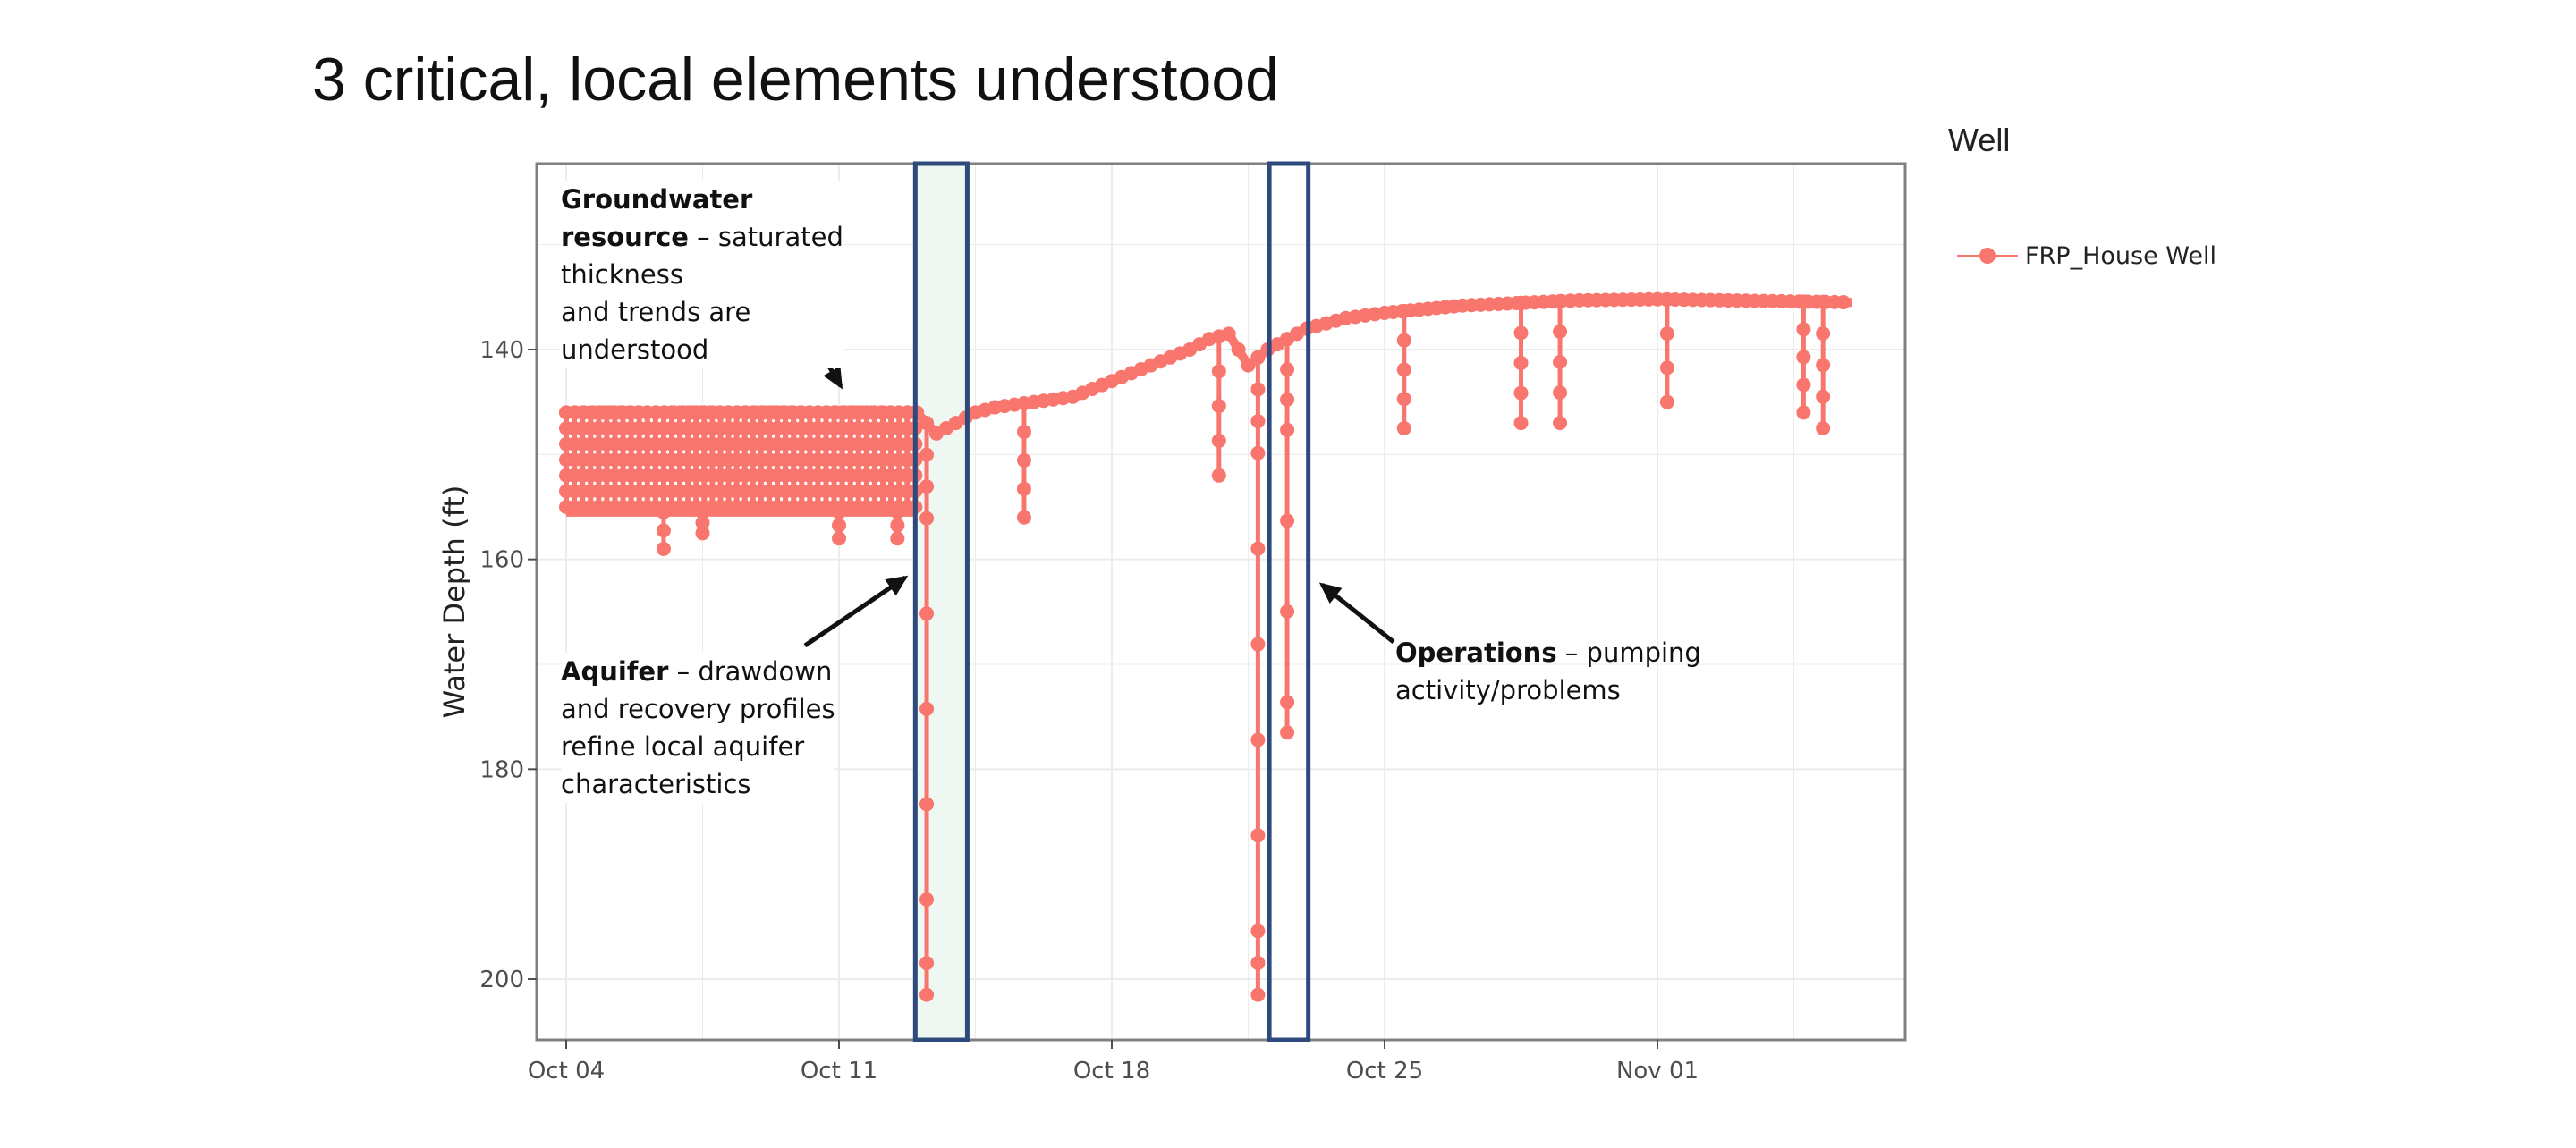 This screenshot has width=2576, height=1148. What do you see at coordinates (1476, 652) in the screenshot?
I see `annotation-operations-title: Operations` at bounding box center [1476, 652].